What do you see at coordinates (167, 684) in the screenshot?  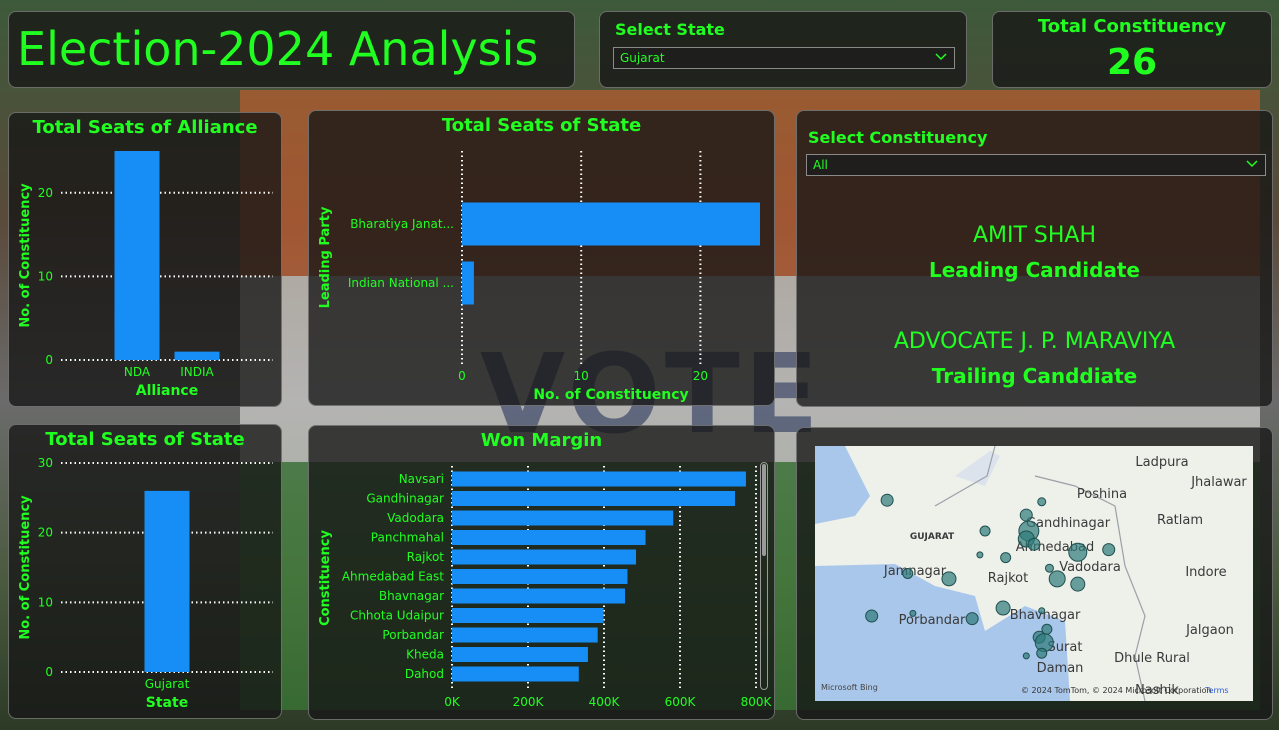 I see `x-tick-label: Gujarat` at bounding box center [167, 684].